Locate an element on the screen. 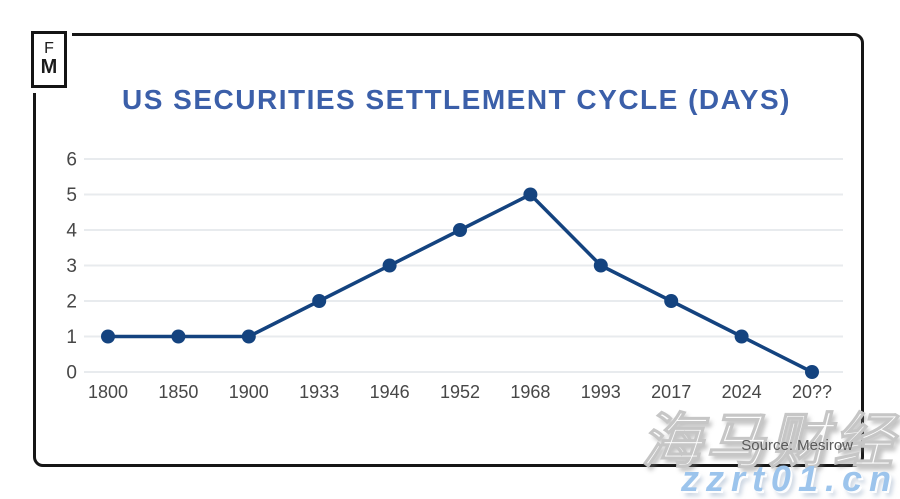 The height and width of the screenshot is (499, 900). watermark-chinese: 海马财经 is located at coordinates (768, 441).